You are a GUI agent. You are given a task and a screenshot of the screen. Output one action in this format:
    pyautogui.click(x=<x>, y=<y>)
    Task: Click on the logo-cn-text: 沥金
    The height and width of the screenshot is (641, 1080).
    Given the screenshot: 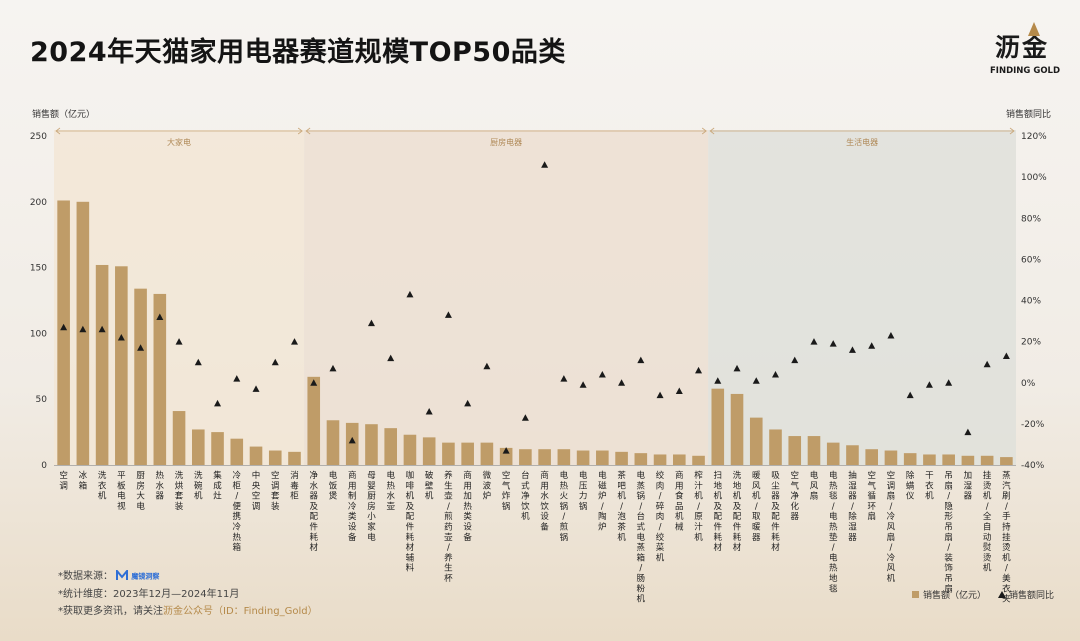 What is the action you would take?
    pyautogui.click(x=1021, y=47)
    